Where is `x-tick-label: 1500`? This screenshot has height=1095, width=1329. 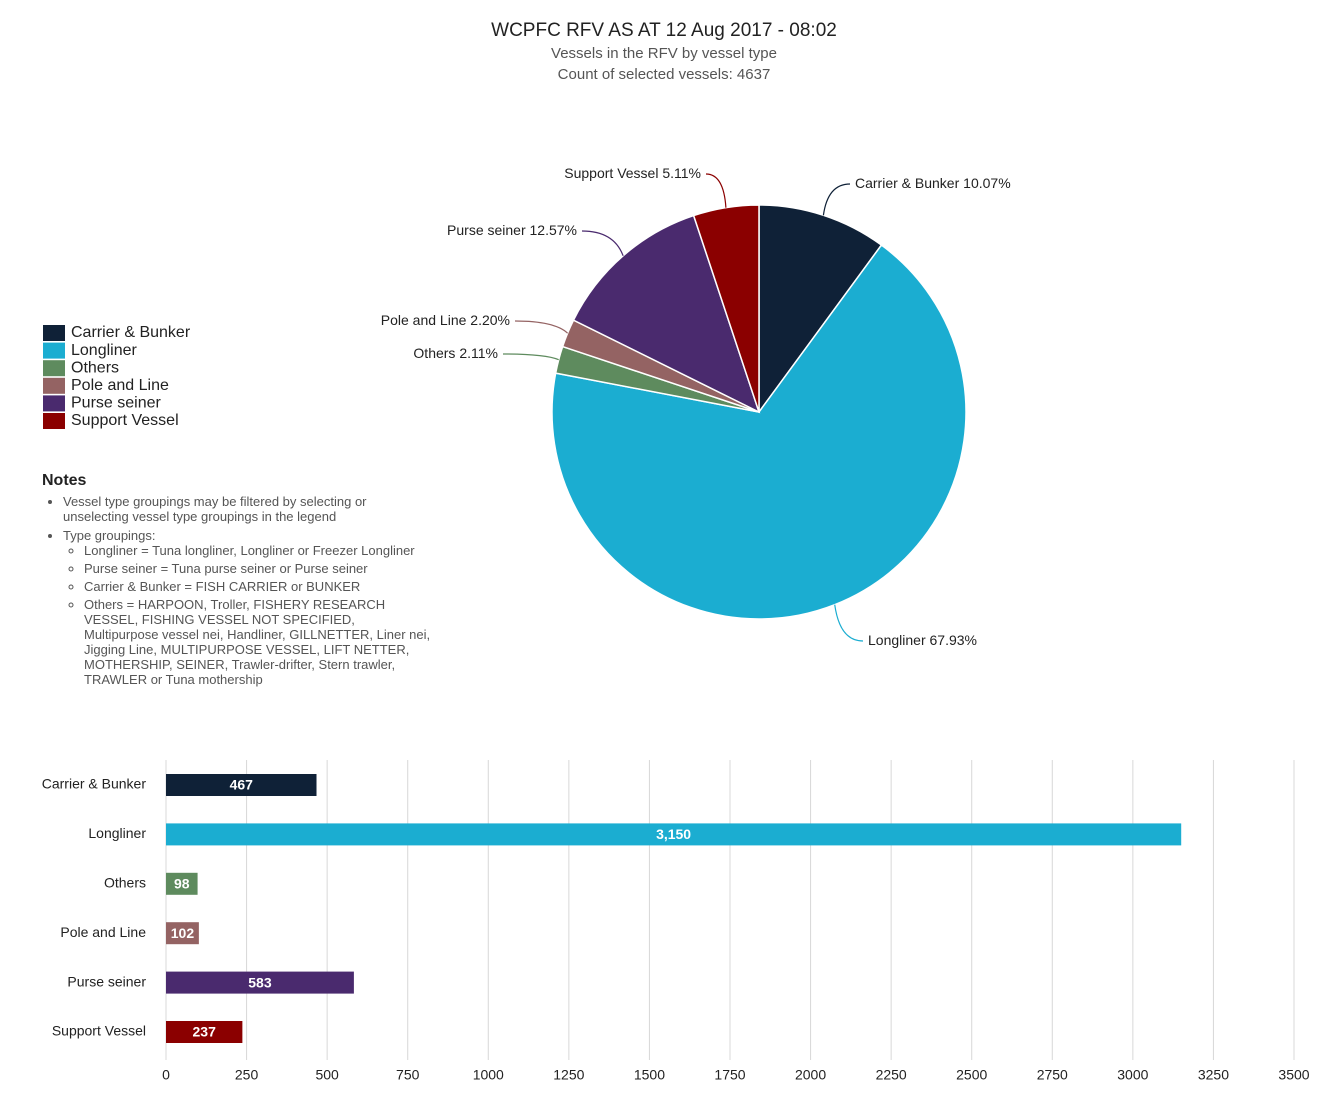
x-tick-label: 1500 is located at coordinates (649, 1075).